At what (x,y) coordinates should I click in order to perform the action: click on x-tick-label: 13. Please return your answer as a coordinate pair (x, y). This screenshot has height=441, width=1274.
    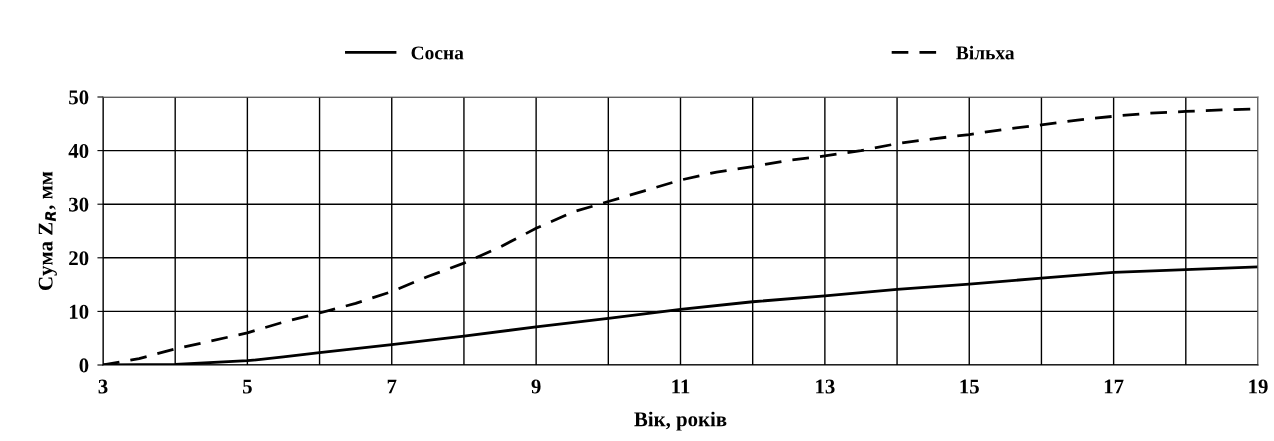
    Looking at the image, I should click on (825, 386).